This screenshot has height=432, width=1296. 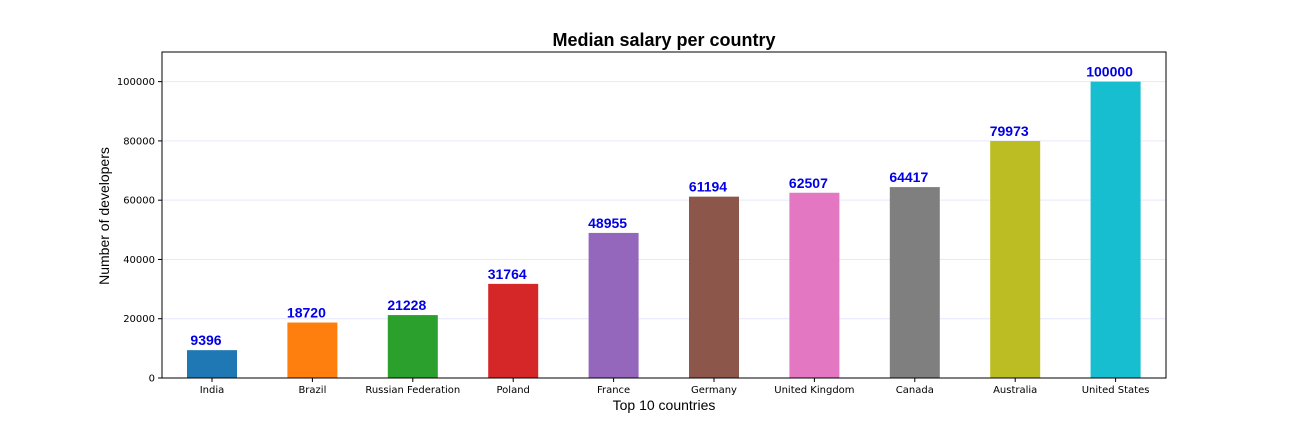 What do you see at coordinates (814, 390) in the screenshot?
I see `x-tick-label: United Kingdom` at bounding box center [814, 390].